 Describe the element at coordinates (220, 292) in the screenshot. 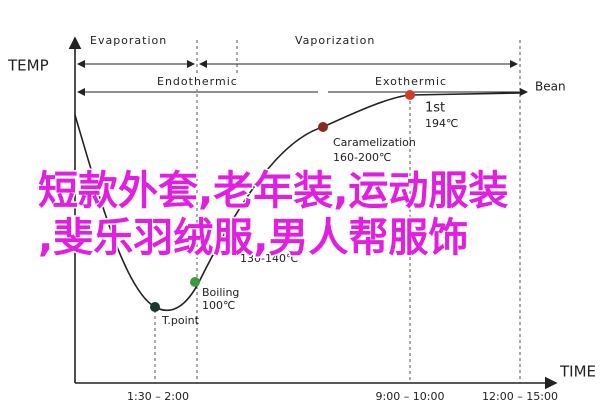

I see `point-label: Boiling` at that location.